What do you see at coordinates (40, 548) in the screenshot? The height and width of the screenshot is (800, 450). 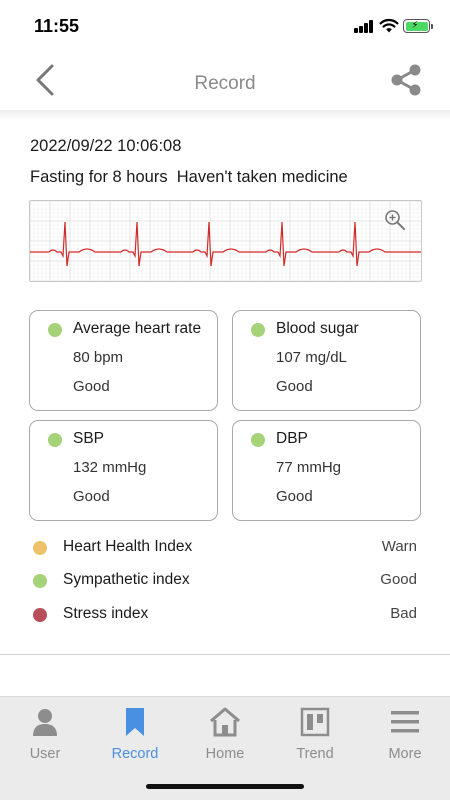 I see `status-dot-warn` at bounding box center [40, 548].